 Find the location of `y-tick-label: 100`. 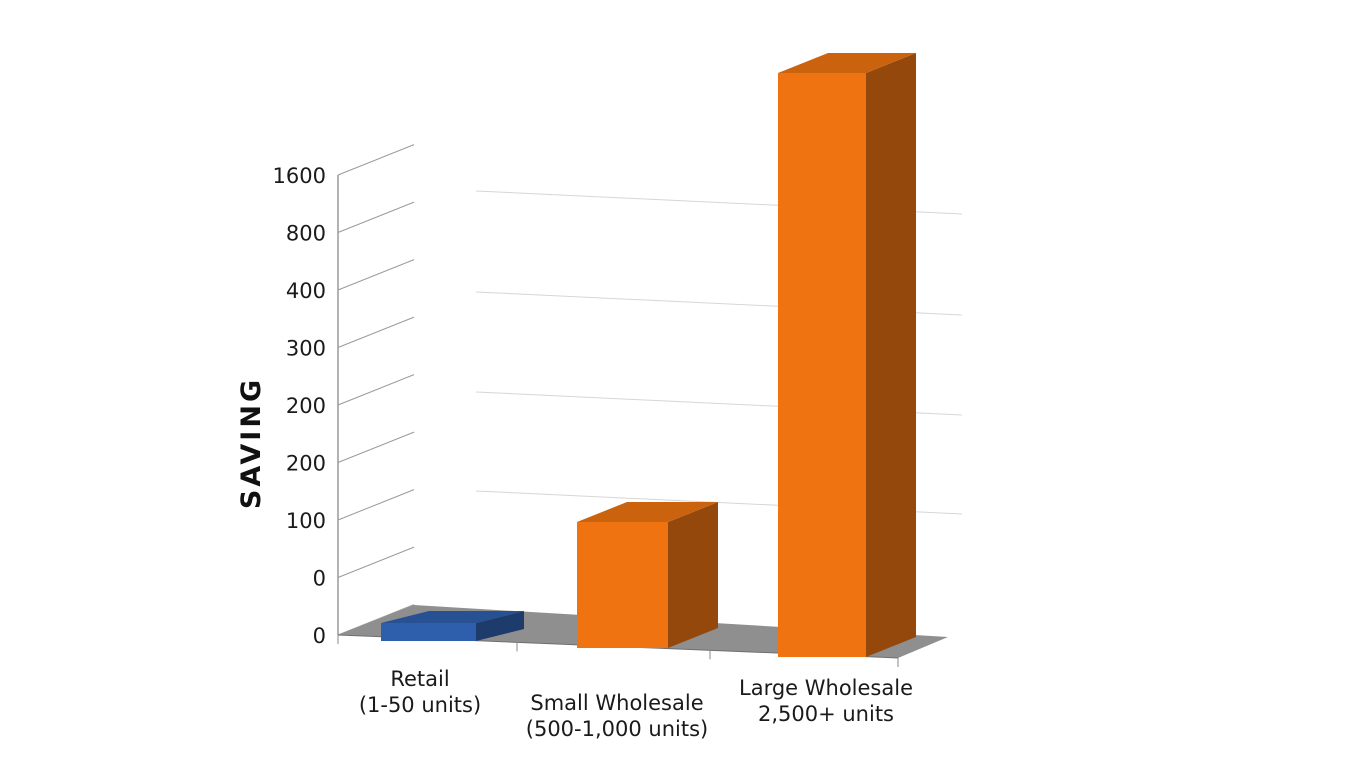

y-tick-label: 100 is located at coordinates (306, 521).